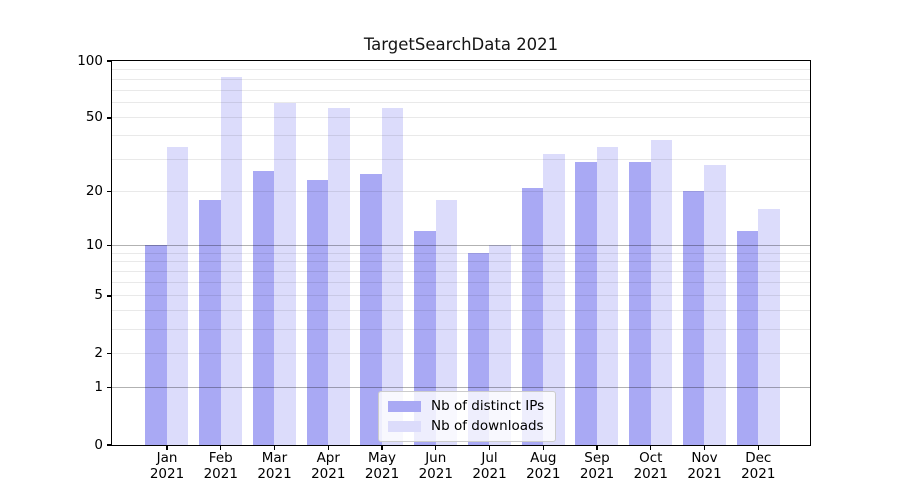 The height and width of the screenshot is (500, 900). I want to click on bar-downloads-mar, so click(285, 273).